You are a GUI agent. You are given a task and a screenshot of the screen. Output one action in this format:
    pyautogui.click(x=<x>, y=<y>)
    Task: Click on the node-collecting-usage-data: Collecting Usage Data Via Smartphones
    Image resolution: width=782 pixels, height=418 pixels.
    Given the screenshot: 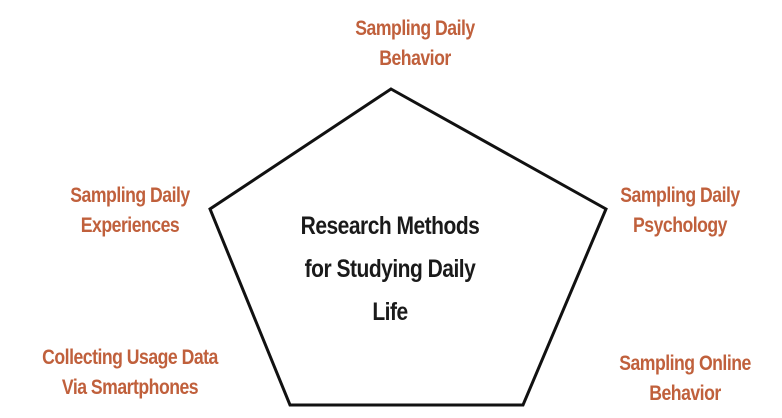 What is the action you would take?
    pyautogui.click(x=130, y=373)
    